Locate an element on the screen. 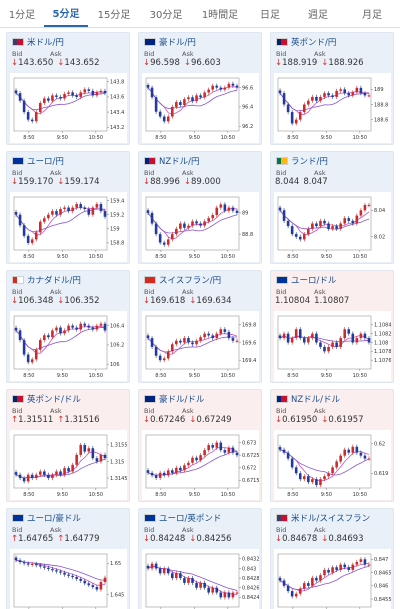  pair-name: 米ドル/スイスフラン is located at coordinates (331, 519).